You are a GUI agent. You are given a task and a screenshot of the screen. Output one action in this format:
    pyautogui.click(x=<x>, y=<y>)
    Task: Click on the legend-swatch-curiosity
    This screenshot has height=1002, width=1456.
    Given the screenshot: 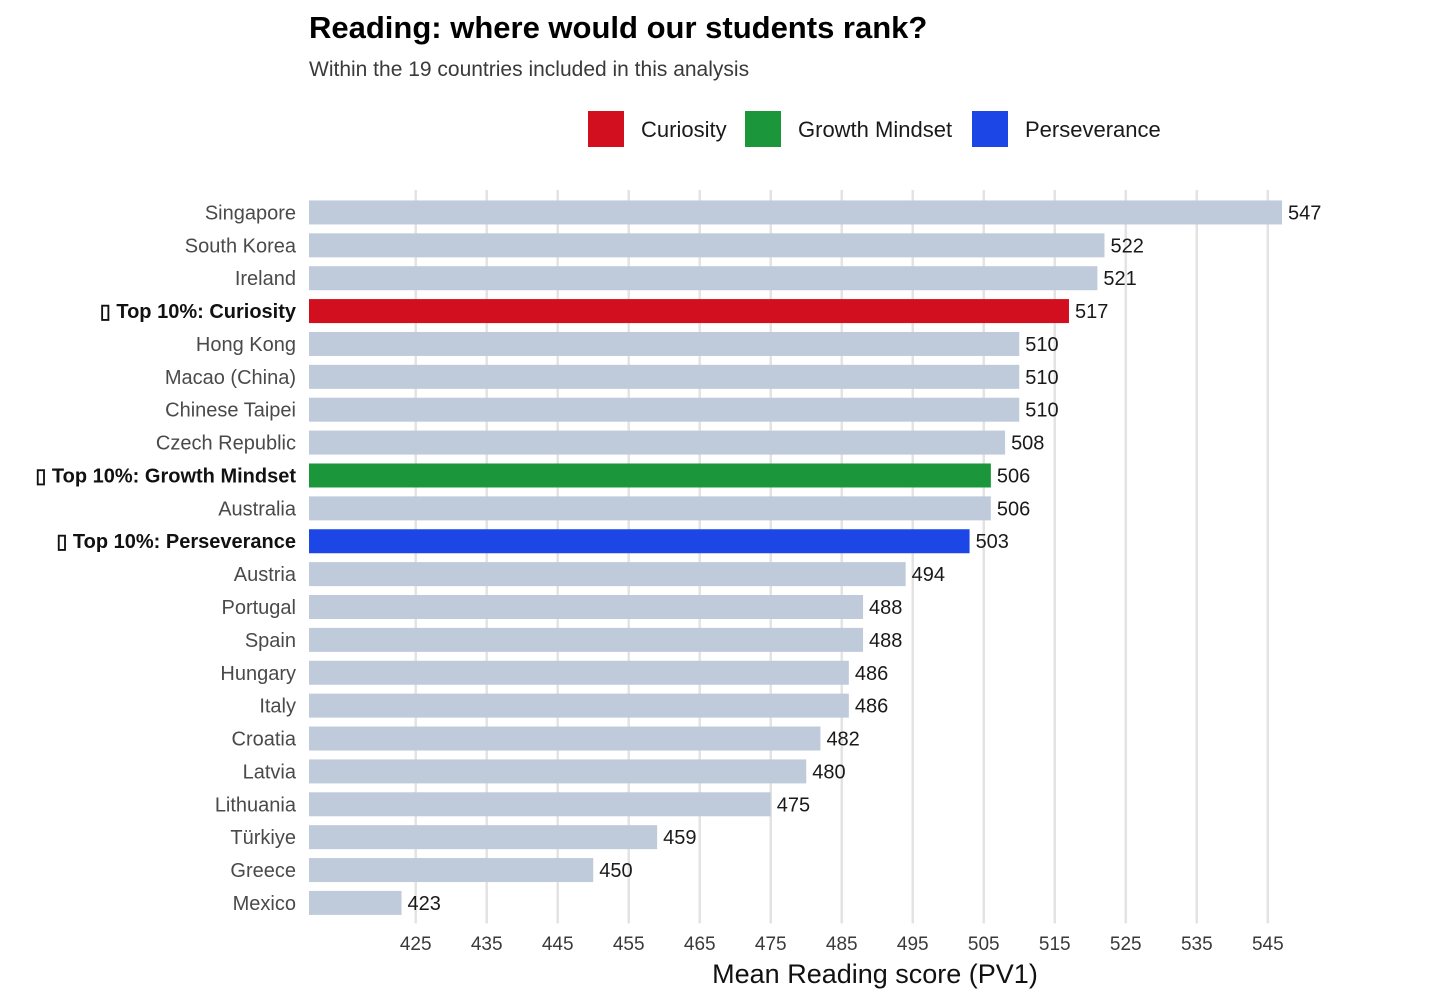 What is the action you would take?
    pyautogui.click(x=606, y=129)
    